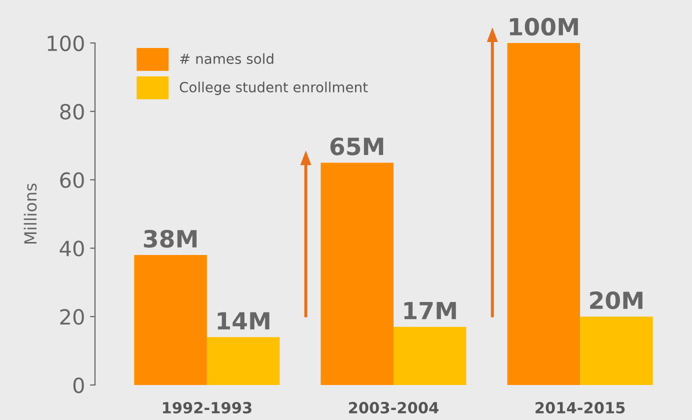  Describe the element at coordinates (207, 408) in the screenshot. I see `x-tick-label: 1992-1993` at that location.